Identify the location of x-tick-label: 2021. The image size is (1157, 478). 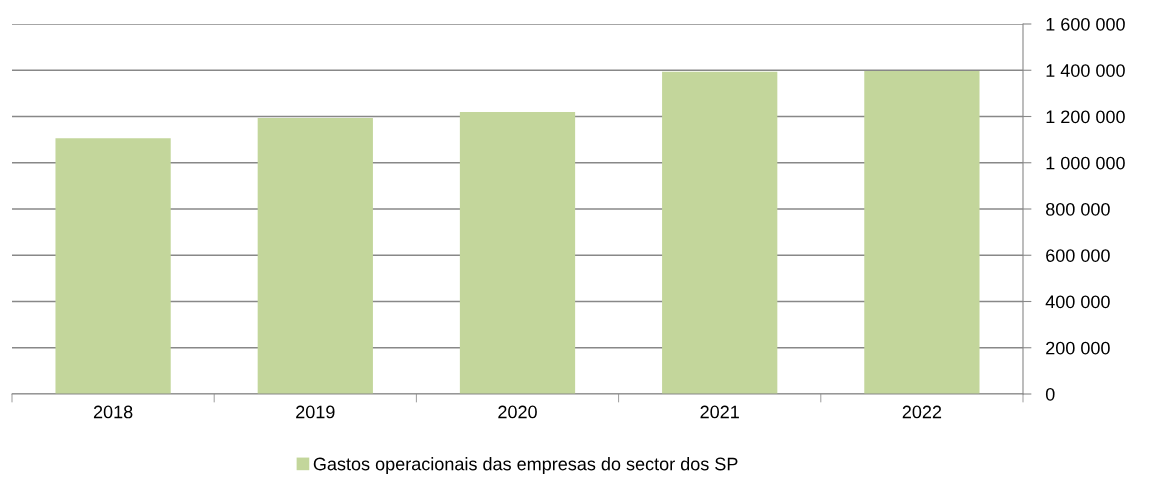
(719, 412).